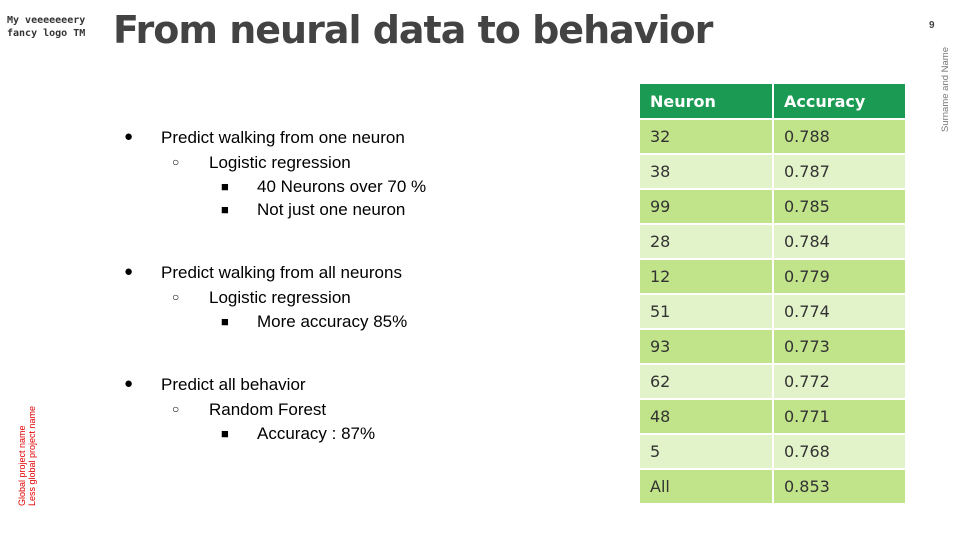  I want to click on accuracy-cell: 0.774, so click(839, 311).